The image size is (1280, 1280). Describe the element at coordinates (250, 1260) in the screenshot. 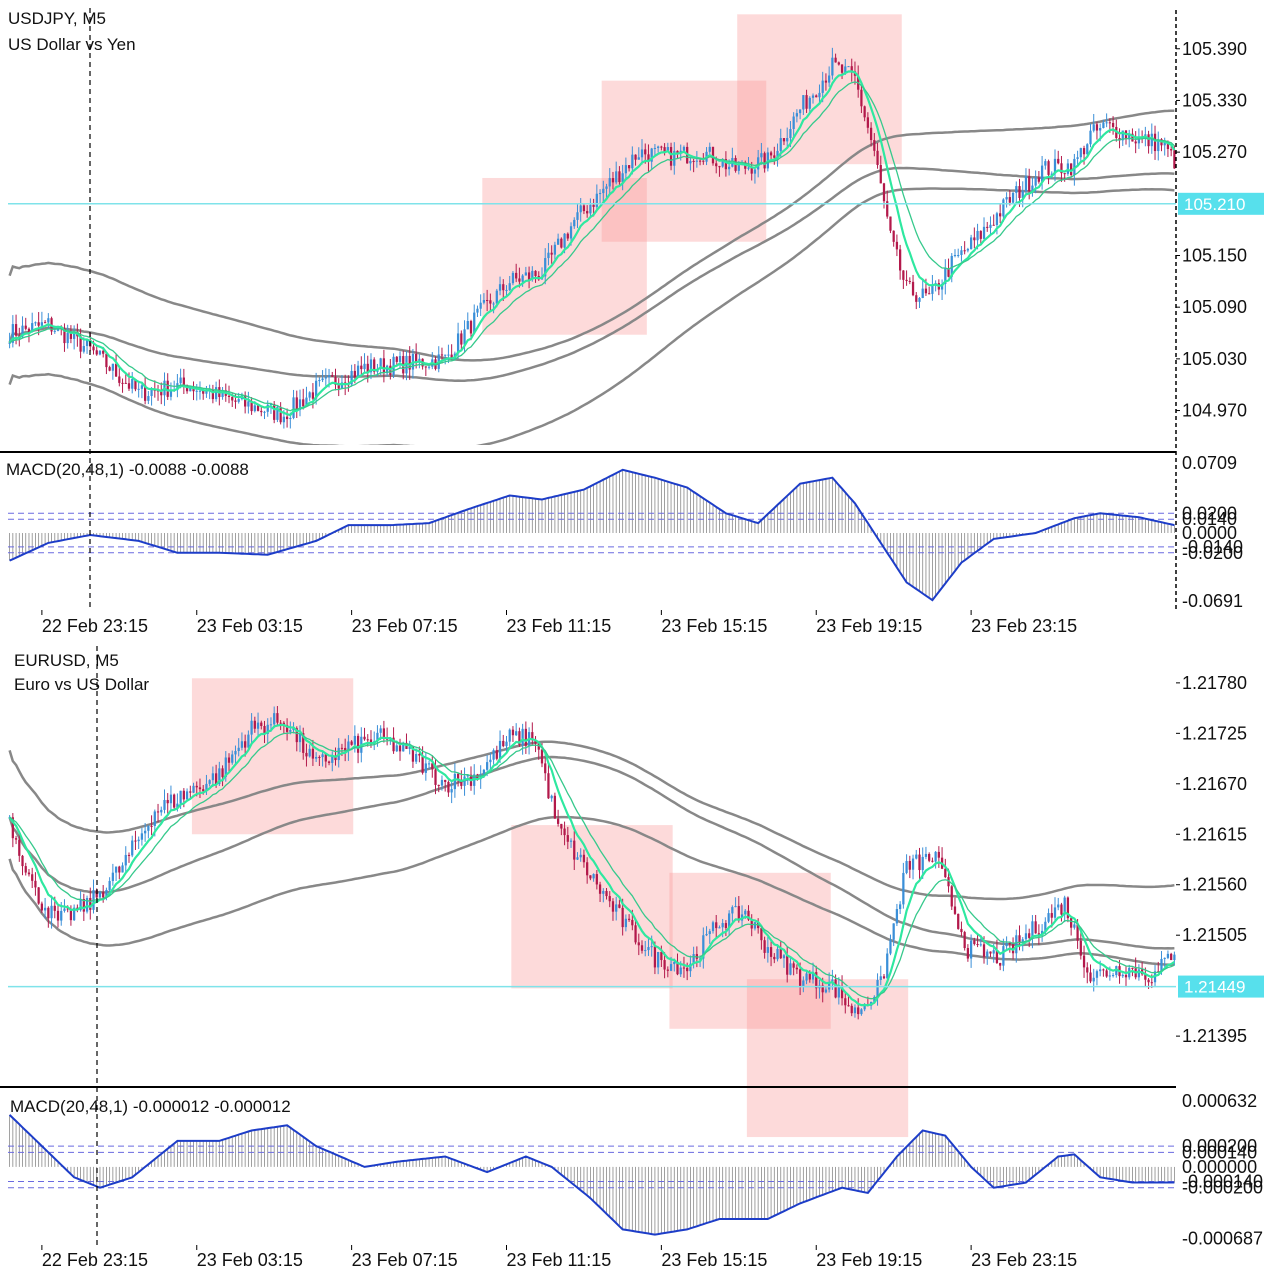

I see `time-tick-label: 23 Feb 03:15` at that location.